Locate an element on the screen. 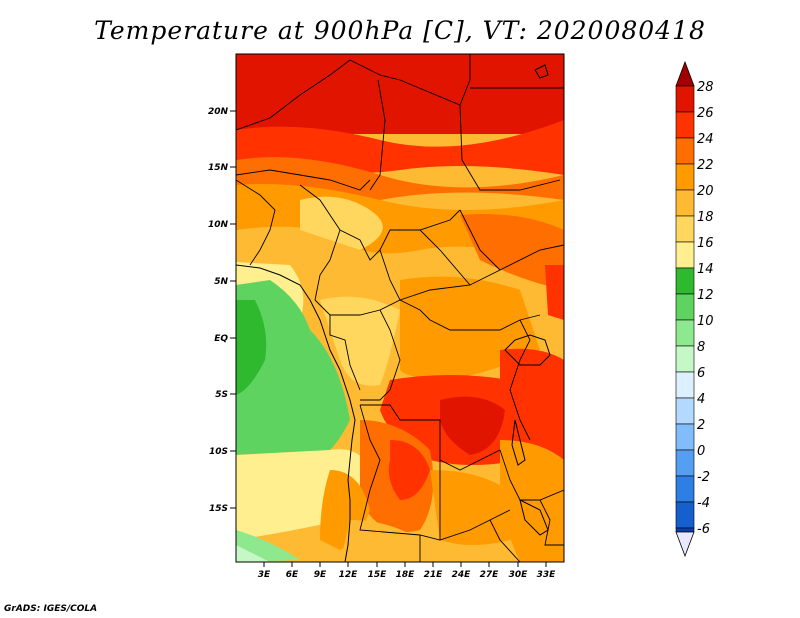 The image size is (800, 618). lon-label: 33E is located at coordinates (547, 575).